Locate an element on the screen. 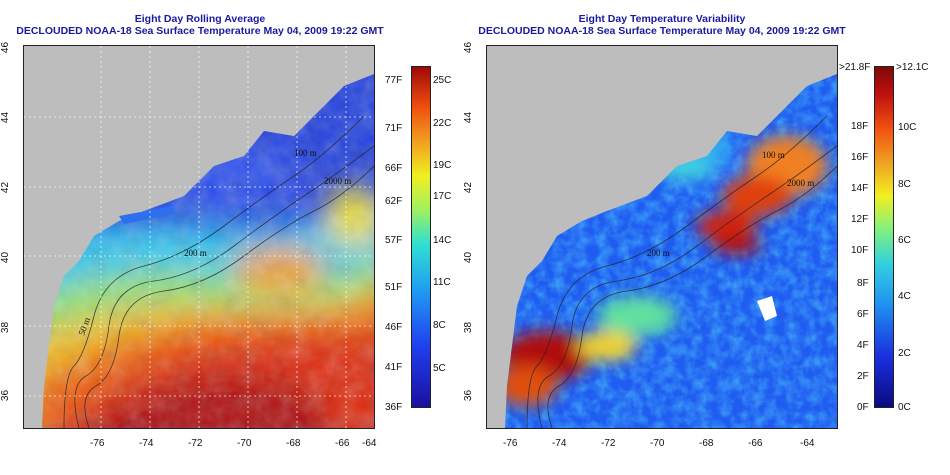 The width and height of the screenshot is (950, 475). right-lon-68: -68 is located at coordinates (706, 443).